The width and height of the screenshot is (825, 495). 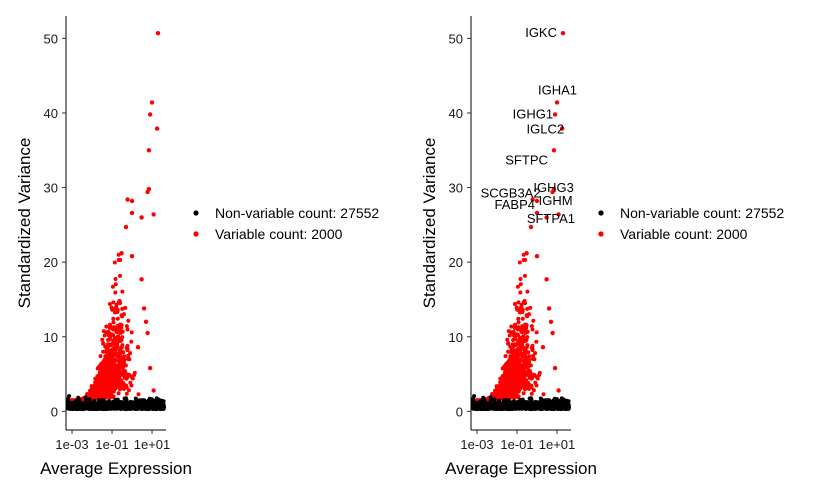 I want to click on gene-label: IGKC, so click(x=541, y=32).